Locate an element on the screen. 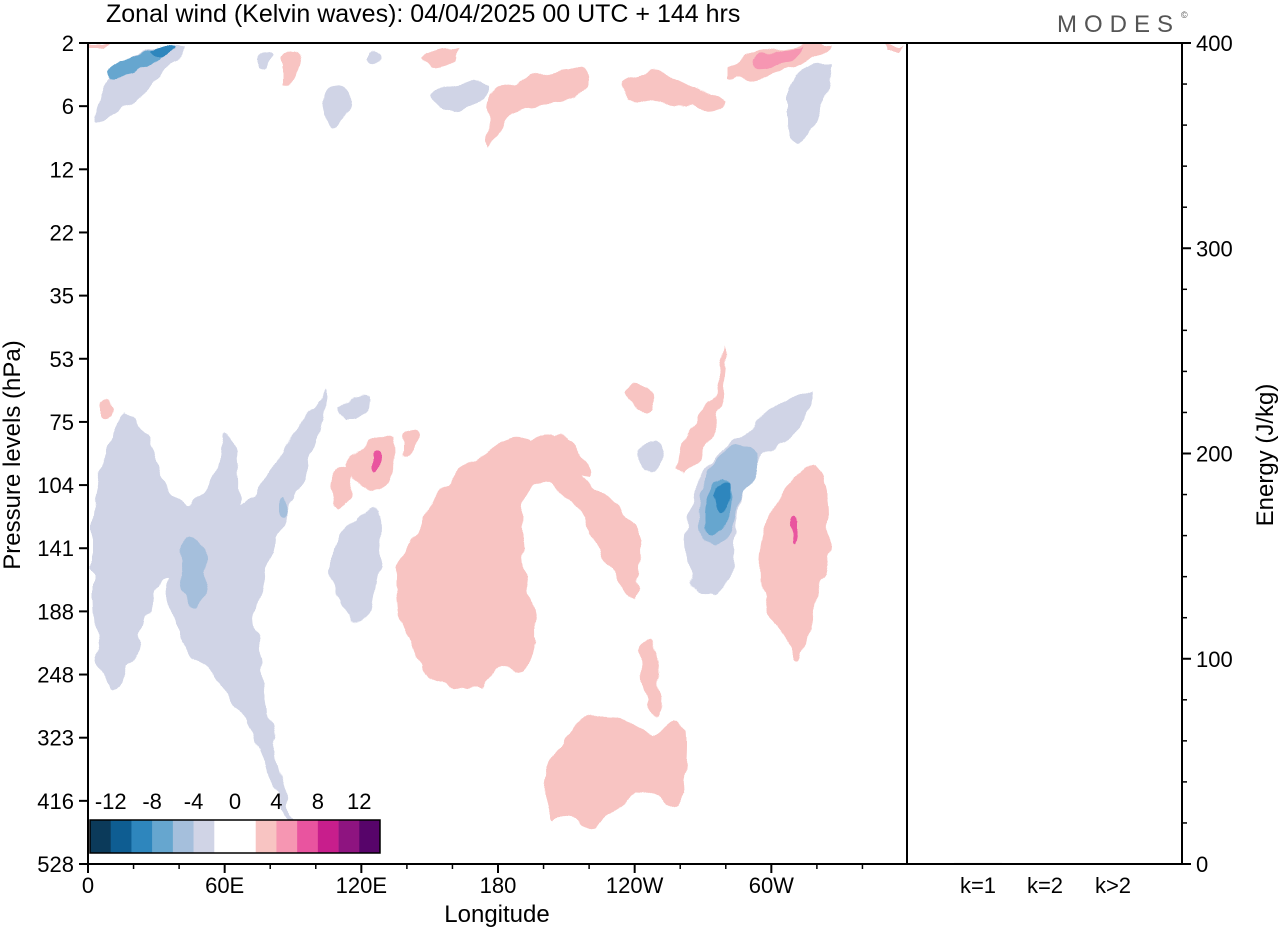 This screenshot has height=930, width=1280. x-tick-label: 60W is located at coordinates (771, 885).